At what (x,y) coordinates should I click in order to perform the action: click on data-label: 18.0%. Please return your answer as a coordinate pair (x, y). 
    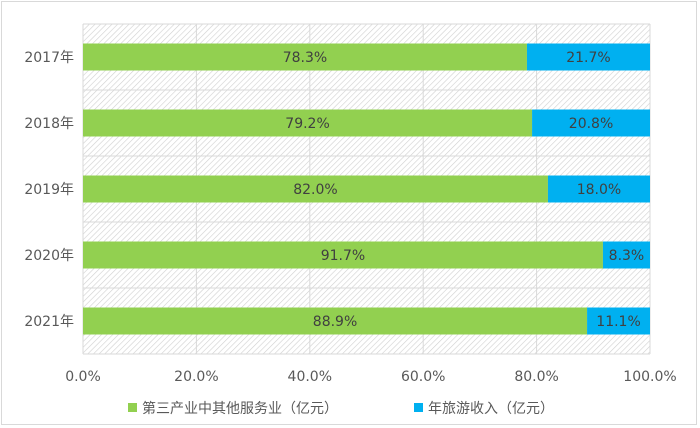
    Looking at the image, I should click on (599, 190).